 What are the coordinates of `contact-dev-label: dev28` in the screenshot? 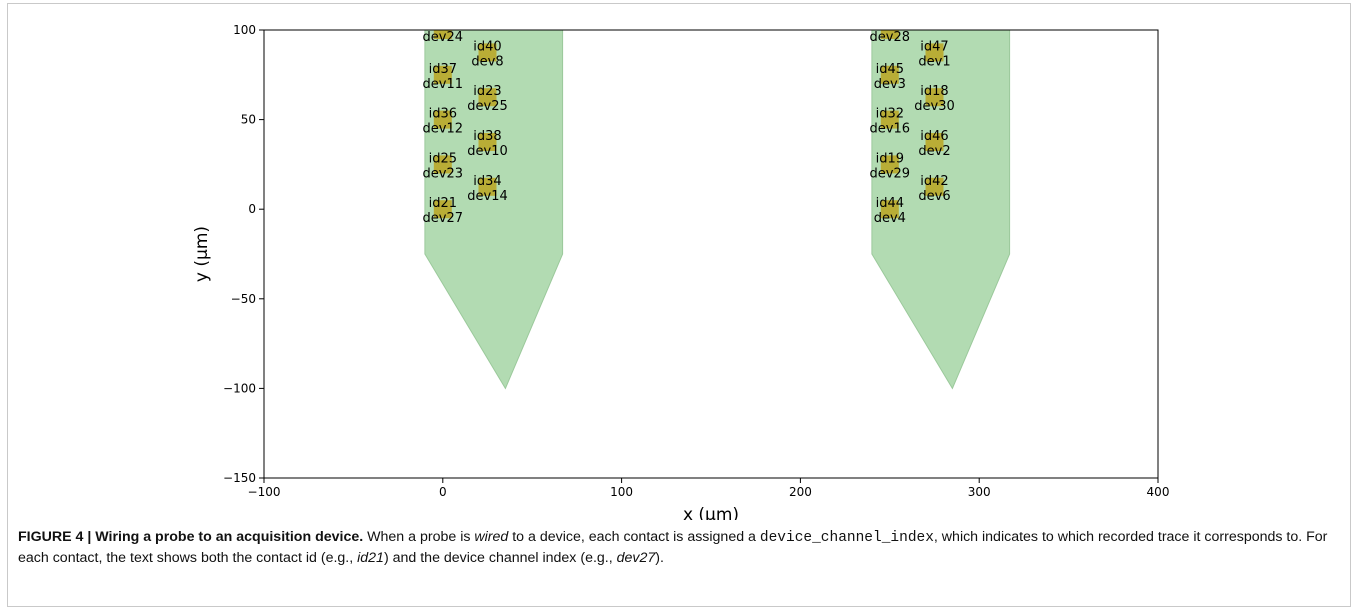 It's located at (890, 37).